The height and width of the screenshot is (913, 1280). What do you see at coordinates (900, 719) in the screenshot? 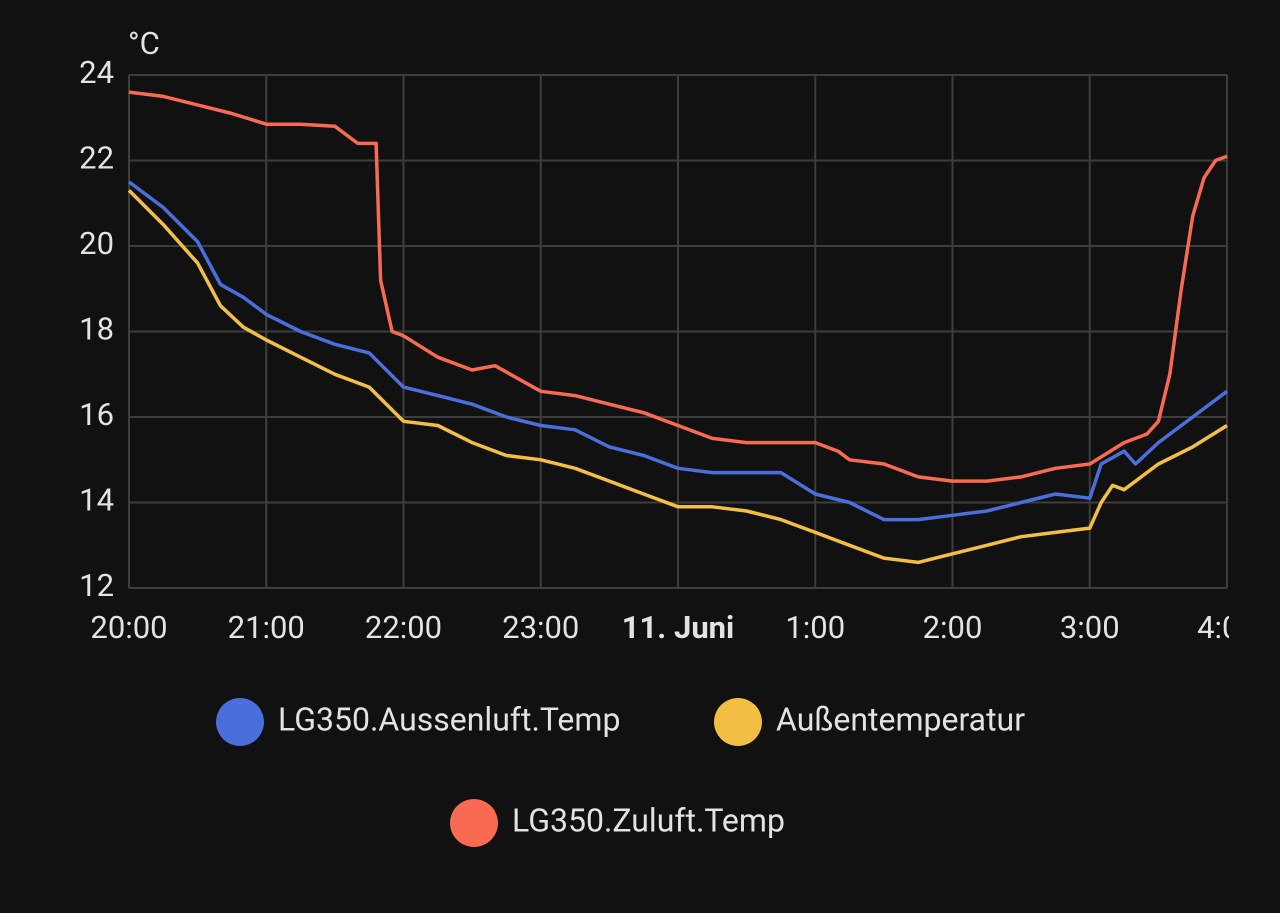
I see `legend-label: Außentemperatur` at bounding box center [900, 719].